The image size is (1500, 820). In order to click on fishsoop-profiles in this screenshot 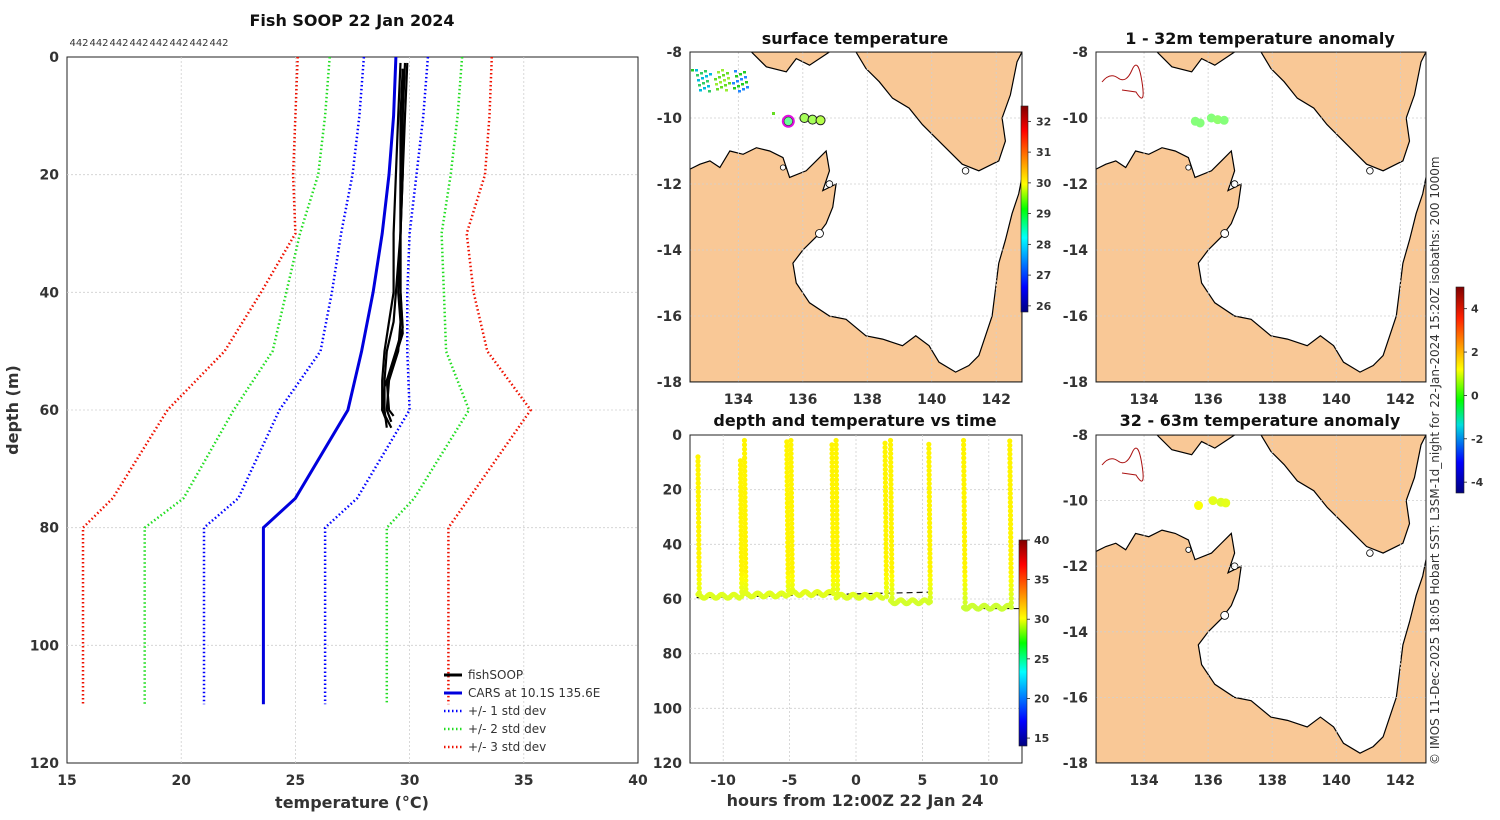, I will do `click(395, 245)`.